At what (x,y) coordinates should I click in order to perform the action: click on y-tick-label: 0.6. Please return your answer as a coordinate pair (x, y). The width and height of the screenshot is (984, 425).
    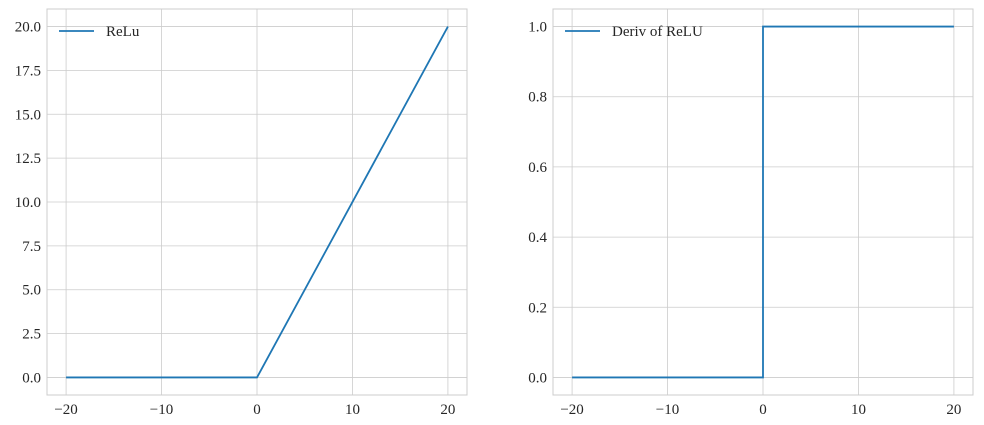
    Looking at the image, I should click on (537, 168).